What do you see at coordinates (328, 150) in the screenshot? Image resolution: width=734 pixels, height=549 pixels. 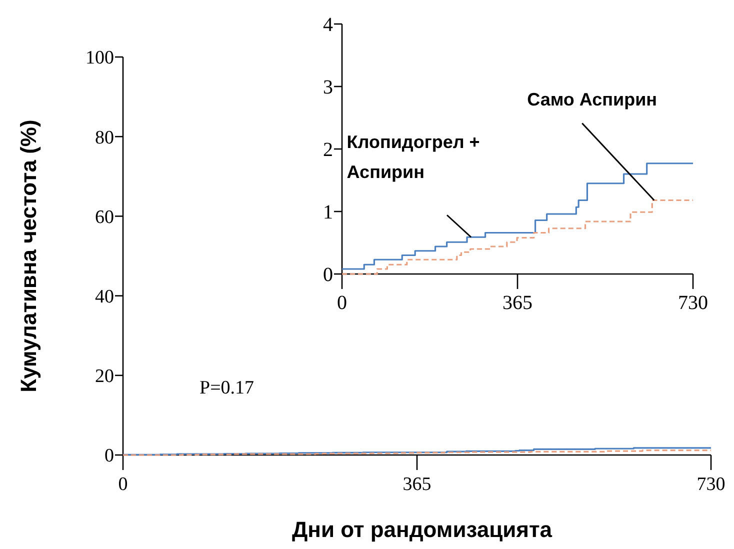 I see `y-tick-label: 2` at bounding box center [328, 150].